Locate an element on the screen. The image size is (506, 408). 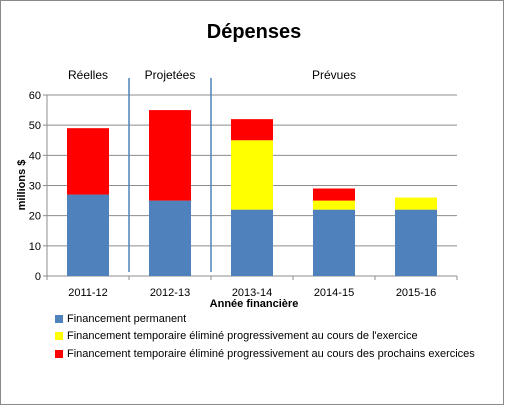
x-tick-label: 2011-12 is located at coordinates (88, 293).